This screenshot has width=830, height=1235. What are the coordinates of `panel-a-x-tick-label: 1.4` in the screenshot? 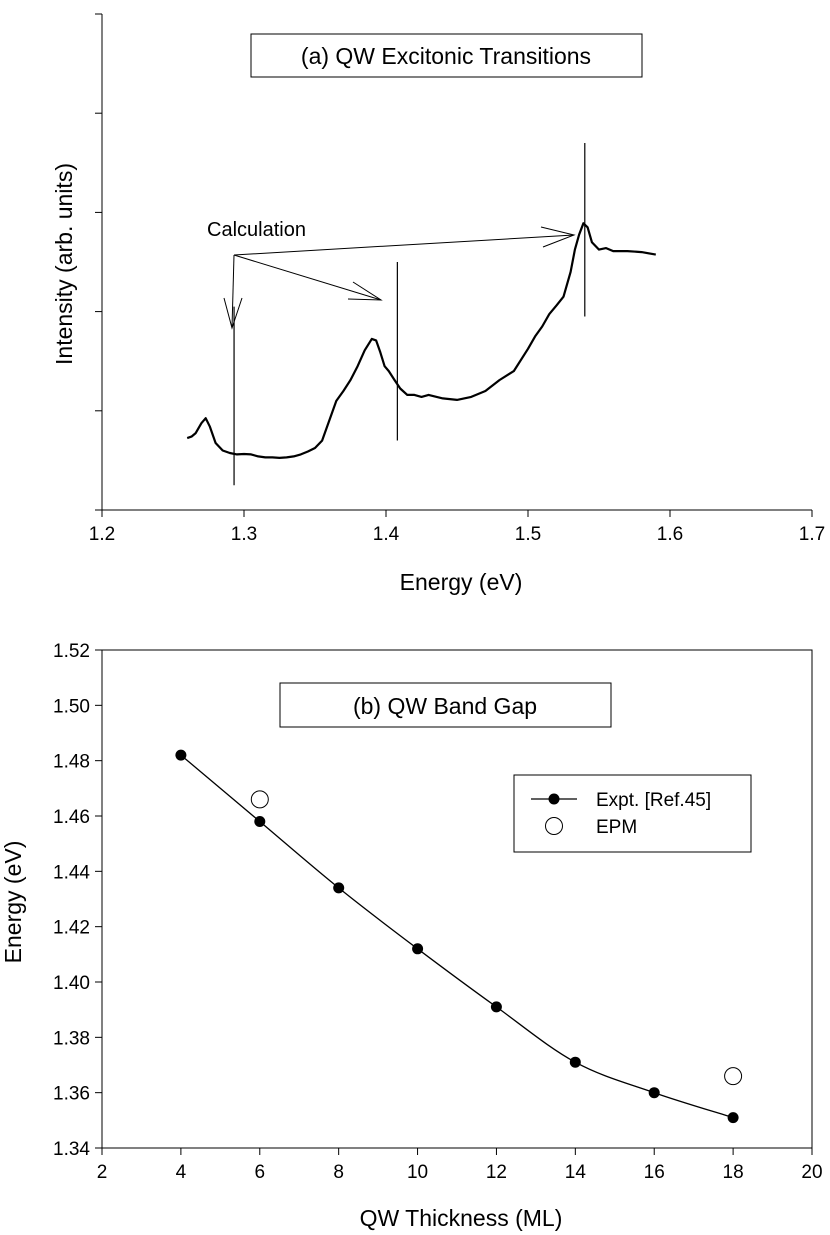 It's located at (386, 534).